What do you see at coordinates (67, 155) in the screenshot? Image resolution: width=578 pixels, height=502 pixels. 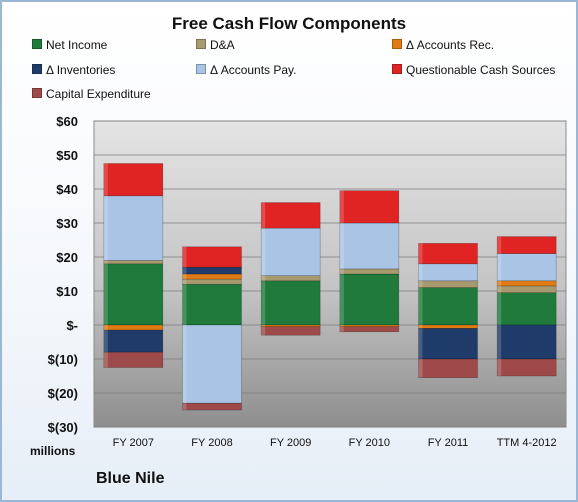 I see `y-tick-label: $50` at bounding box center [67, 155].